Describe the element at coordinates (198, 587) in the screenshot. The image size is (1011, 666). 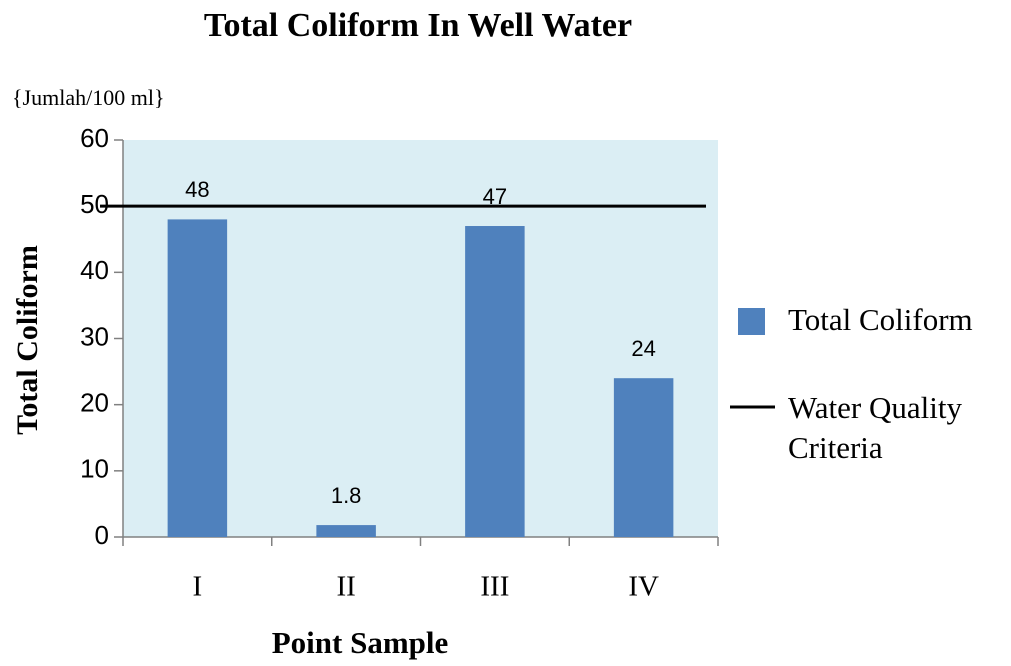
I see `x-tick-label: I` at that location.